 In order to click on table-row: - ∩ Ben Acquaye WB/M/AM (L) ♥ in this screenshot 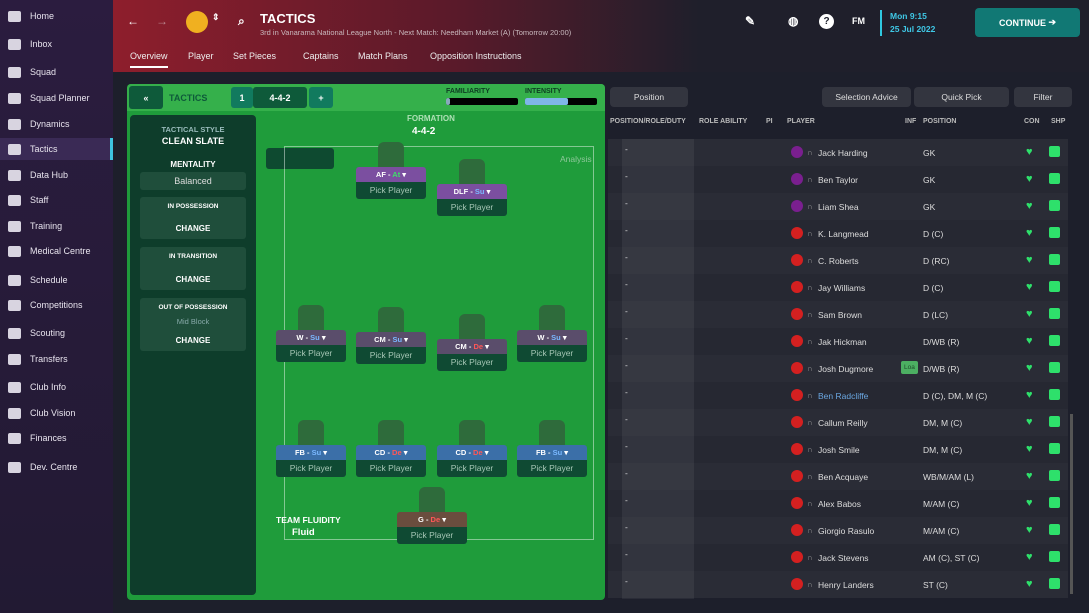, I will do `click(838, 476)`.